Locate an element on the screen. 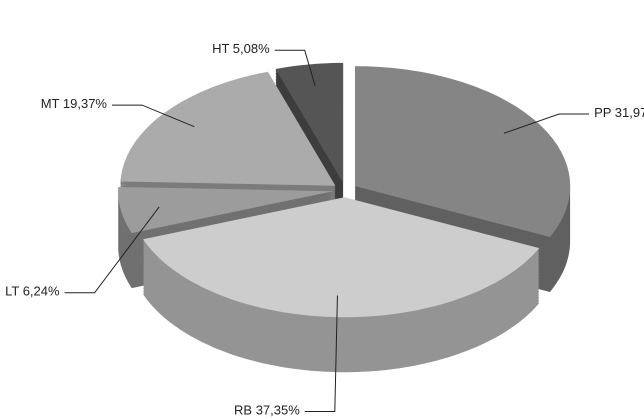 The height and width of the screenshot is (419, 644). label-value: 6,24% is located at coordinates (41, 291).